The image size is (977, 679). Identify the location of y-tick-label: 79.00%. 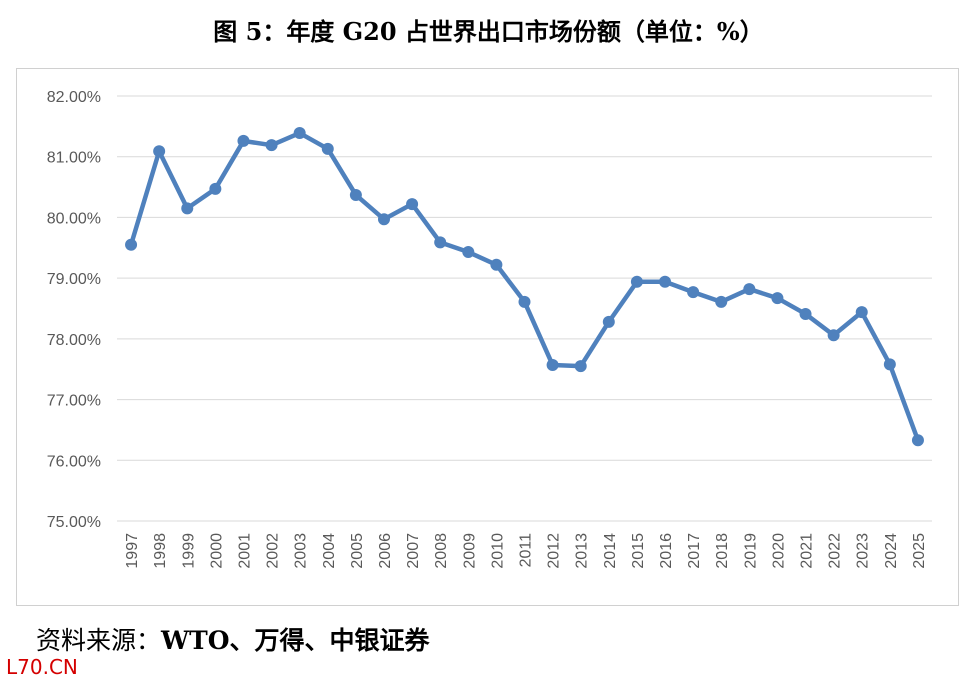
(74, 279).